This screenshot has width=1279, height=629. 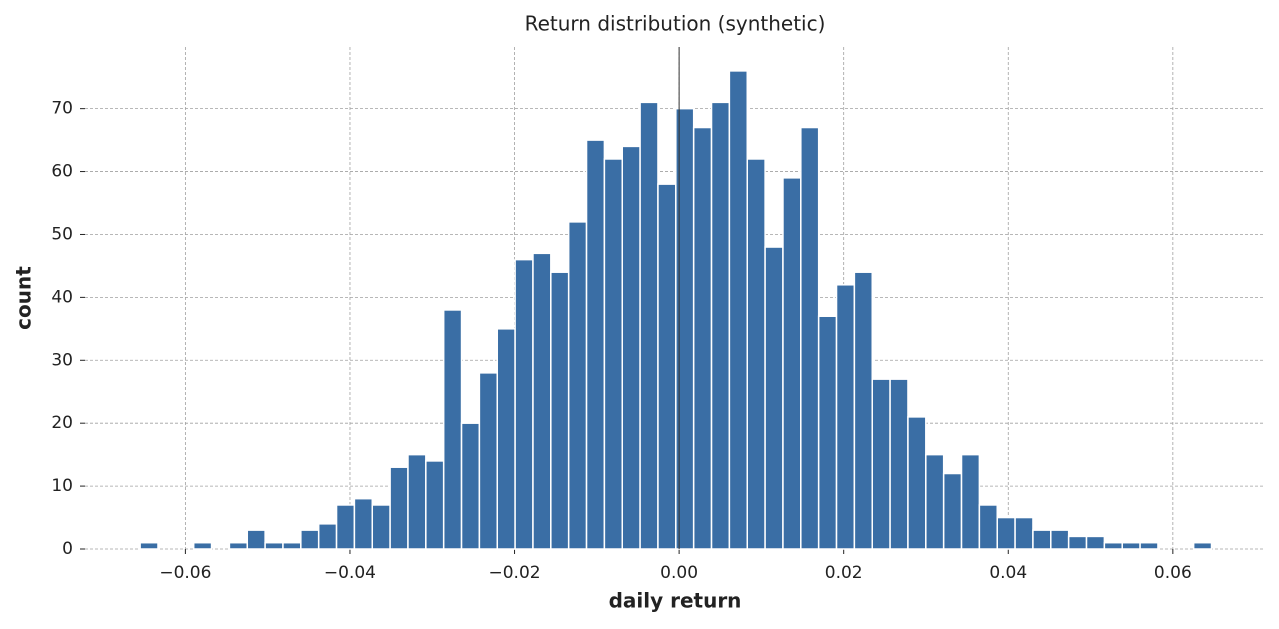 What do you see at coordinates (679, 573) in the screenshot?
I see `x-tick-label: 0.00` at bounding box center [679, 573].